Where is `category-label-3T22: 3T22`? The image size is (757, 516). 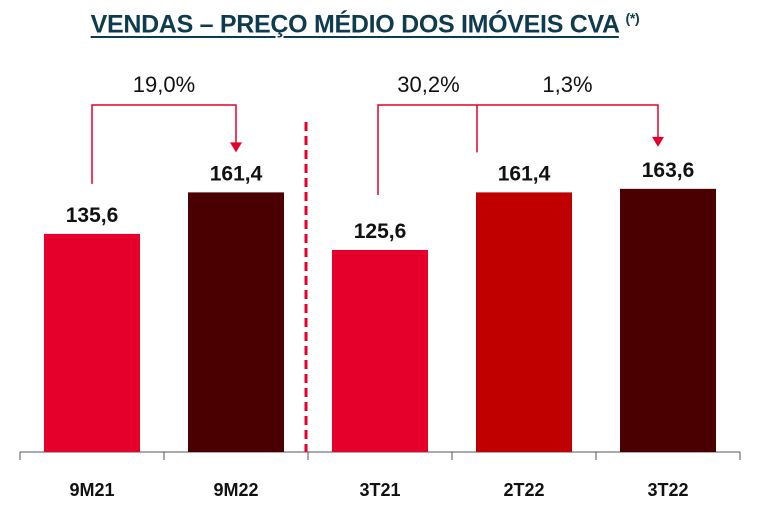
category-label-3T22: 3T22 is located at coordinates (667, 490).